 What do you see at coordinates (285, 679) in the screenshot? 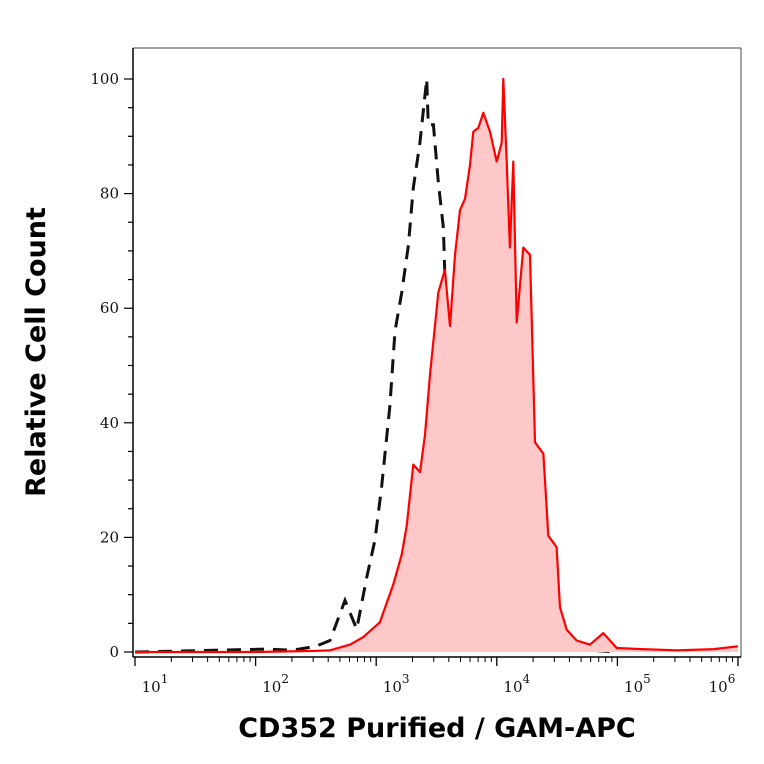
I see `x-tick-exponent: 2` at bounding box center [285, 679].